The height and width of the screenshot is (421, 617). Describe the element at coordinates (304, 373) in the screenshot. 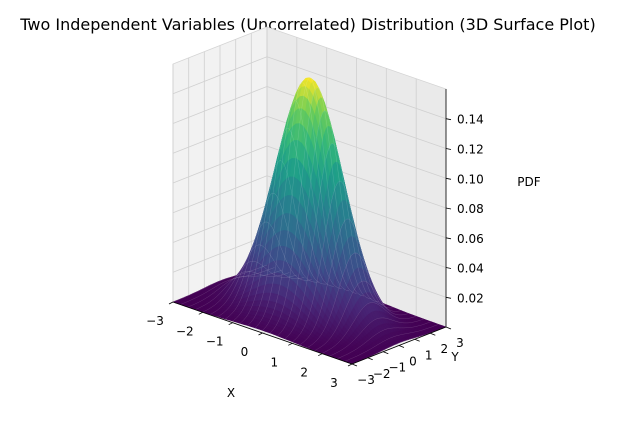

I see `x-tick-label: 2` at that location.